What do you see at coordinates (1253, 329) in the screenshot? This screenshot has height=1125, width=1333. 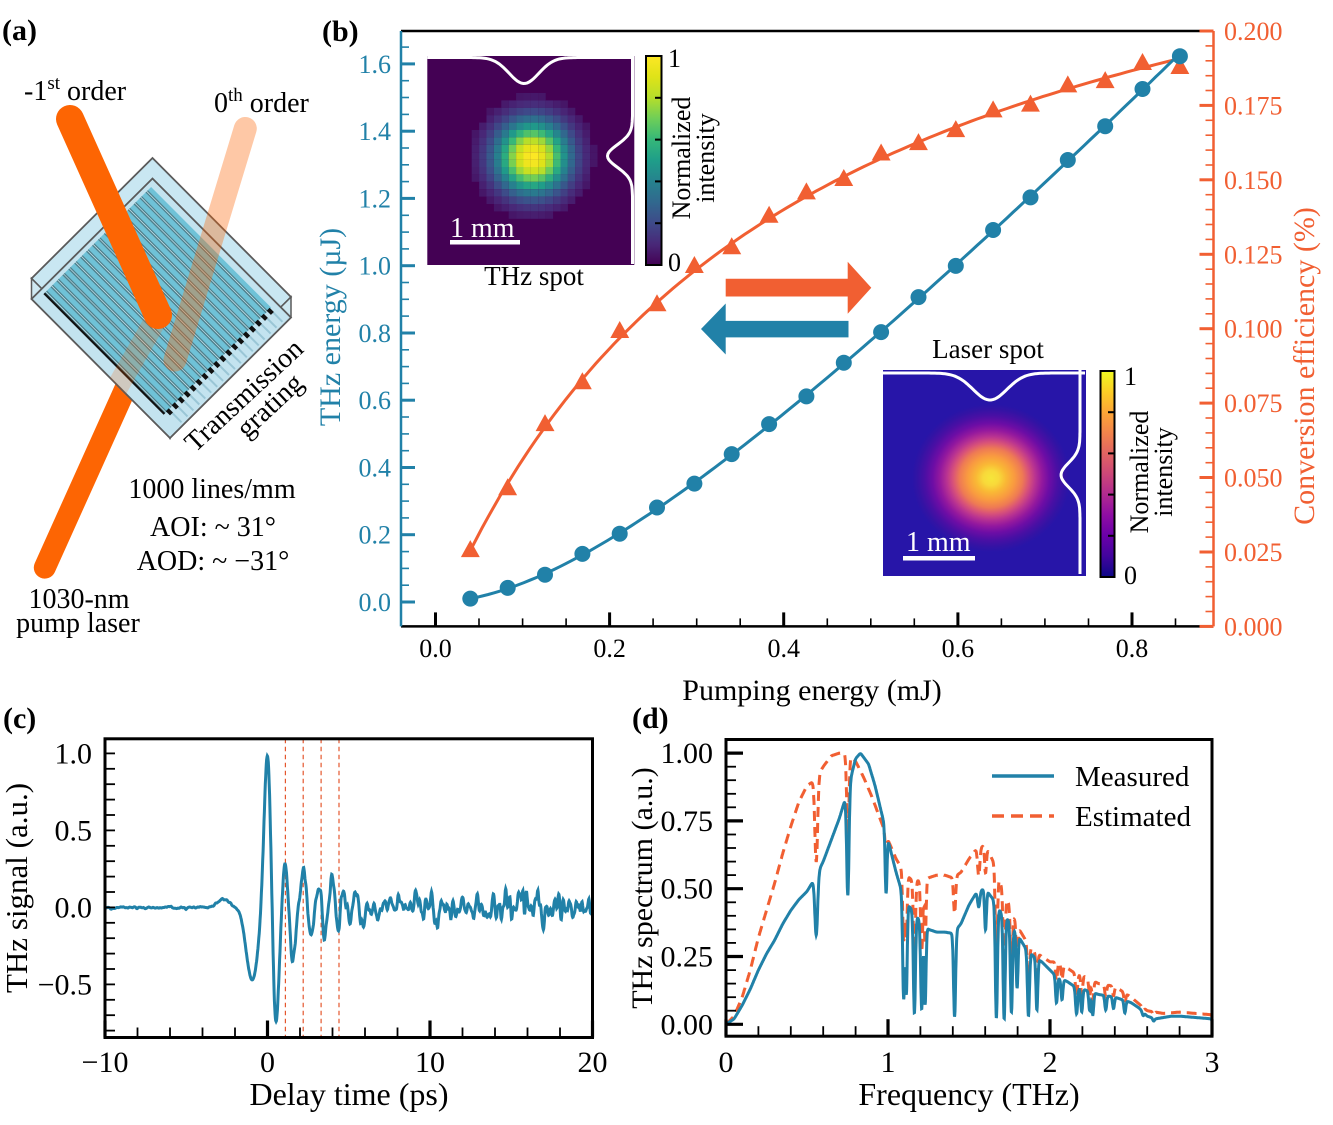 I see `svg-text: 0.100` at bounding box center [1253, 329].